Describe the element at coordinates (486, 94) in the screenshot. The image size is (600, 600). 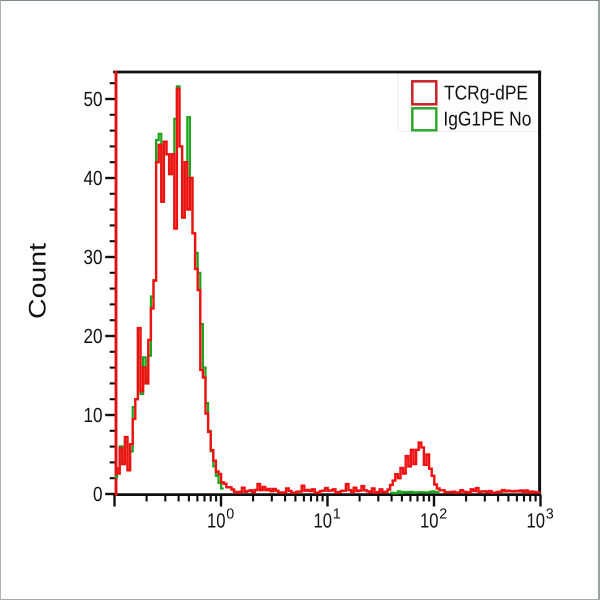
I see `svg-text: TCRg-dPE` at that location.